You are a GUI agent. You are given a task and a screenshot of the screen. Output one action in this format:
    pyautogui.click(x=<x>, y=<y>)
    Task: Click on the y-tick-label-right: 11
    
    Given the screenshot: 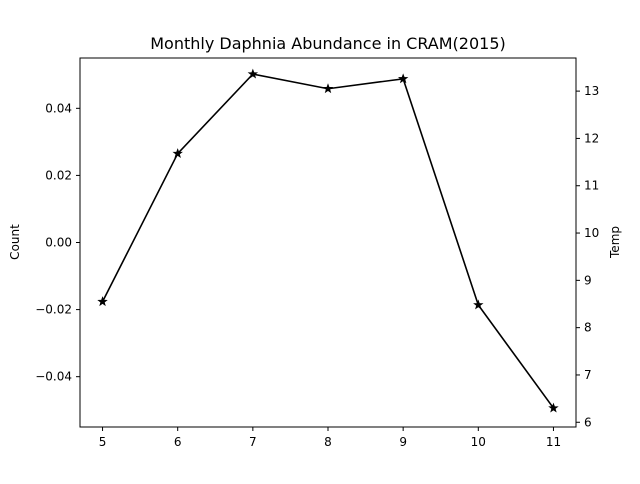 What is the action you would take?
    pyautogui.click(x=591, y=186)
    